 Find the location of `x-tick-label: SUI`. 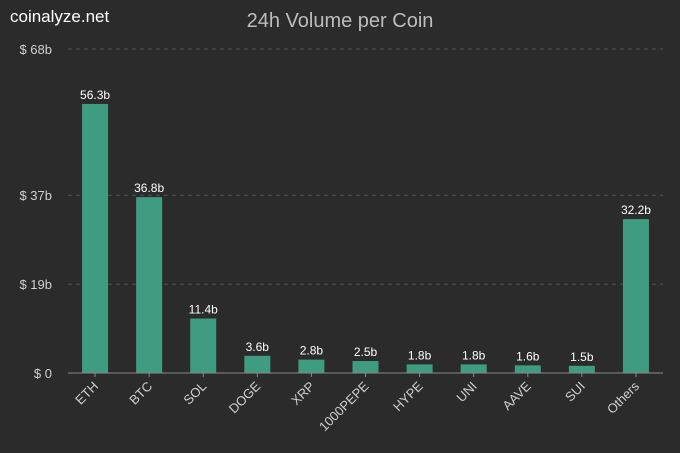

x-tick-label: SUI is located at coordinates (575, 392).